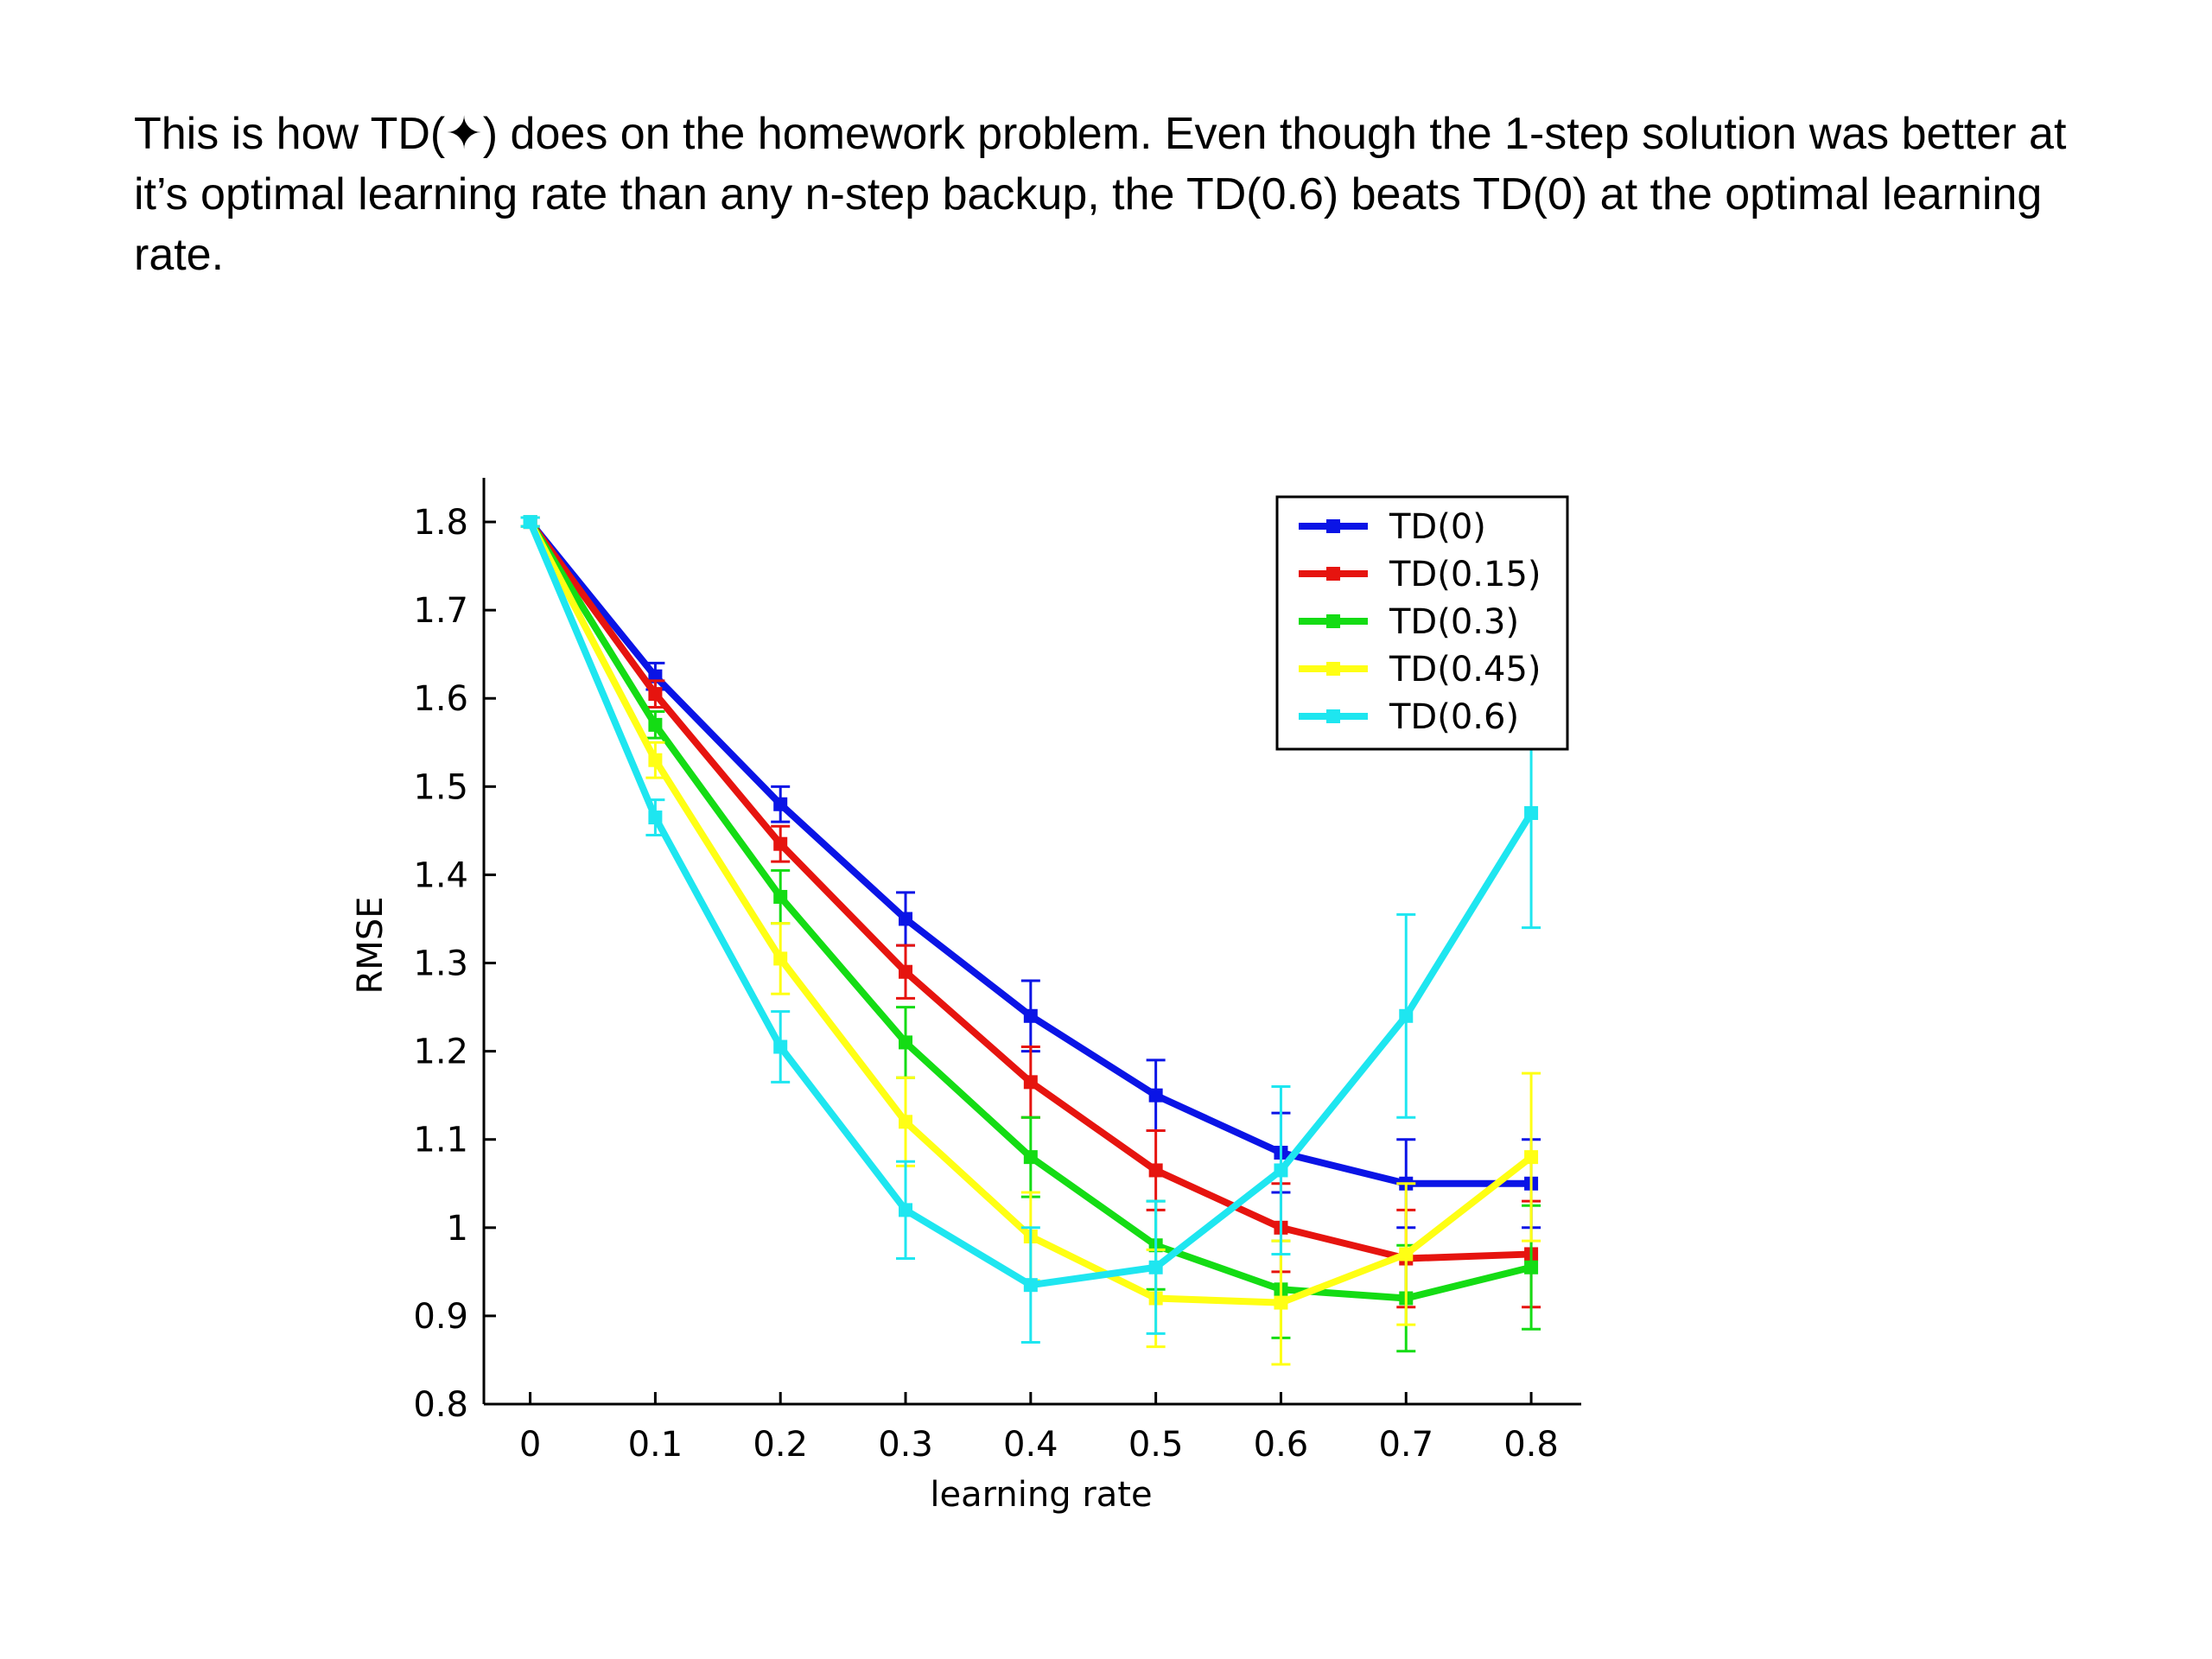 This screenshot has height=1659, width=2212. What do you see at coordinates (1281, 1445) in the screenshot?
I see `x-tick-label: 0.6` at bounding box center [1281, 1445].